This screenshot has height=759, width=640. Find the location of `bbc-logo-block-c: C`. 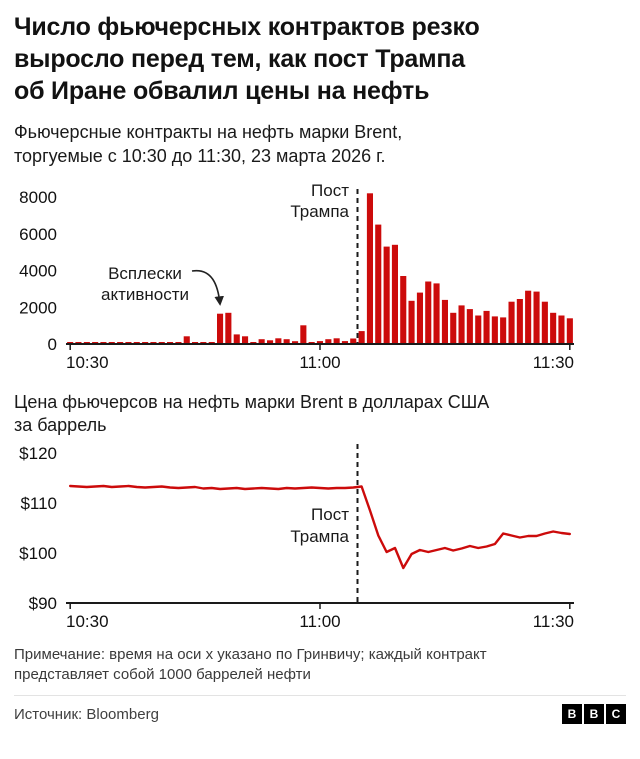

bbc-logo-block-c: C is located at coordinates (616, 714).